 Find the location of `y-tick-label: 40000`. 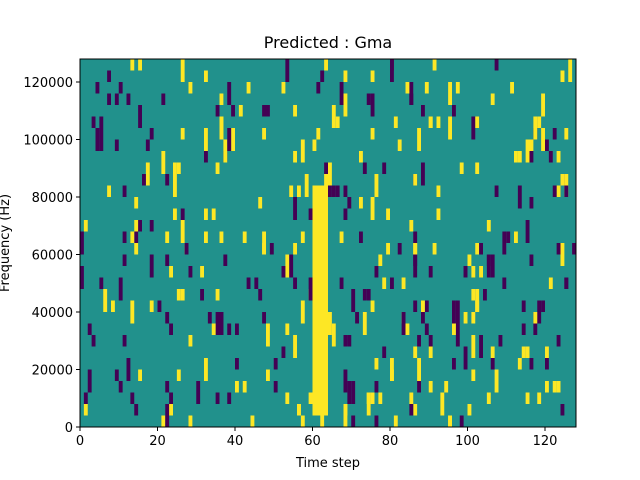

y-tick-label: 40000 is located at coordinates (52, 313).